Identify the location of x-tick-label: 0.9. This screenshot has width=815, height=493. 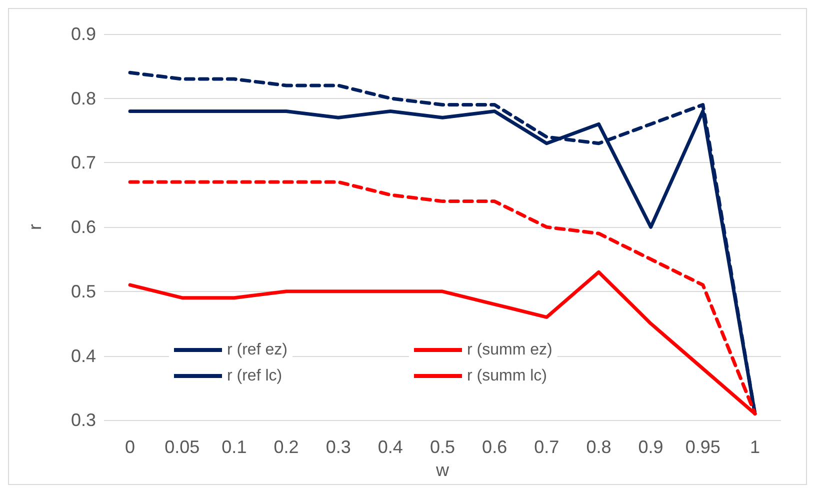
(651, 447).